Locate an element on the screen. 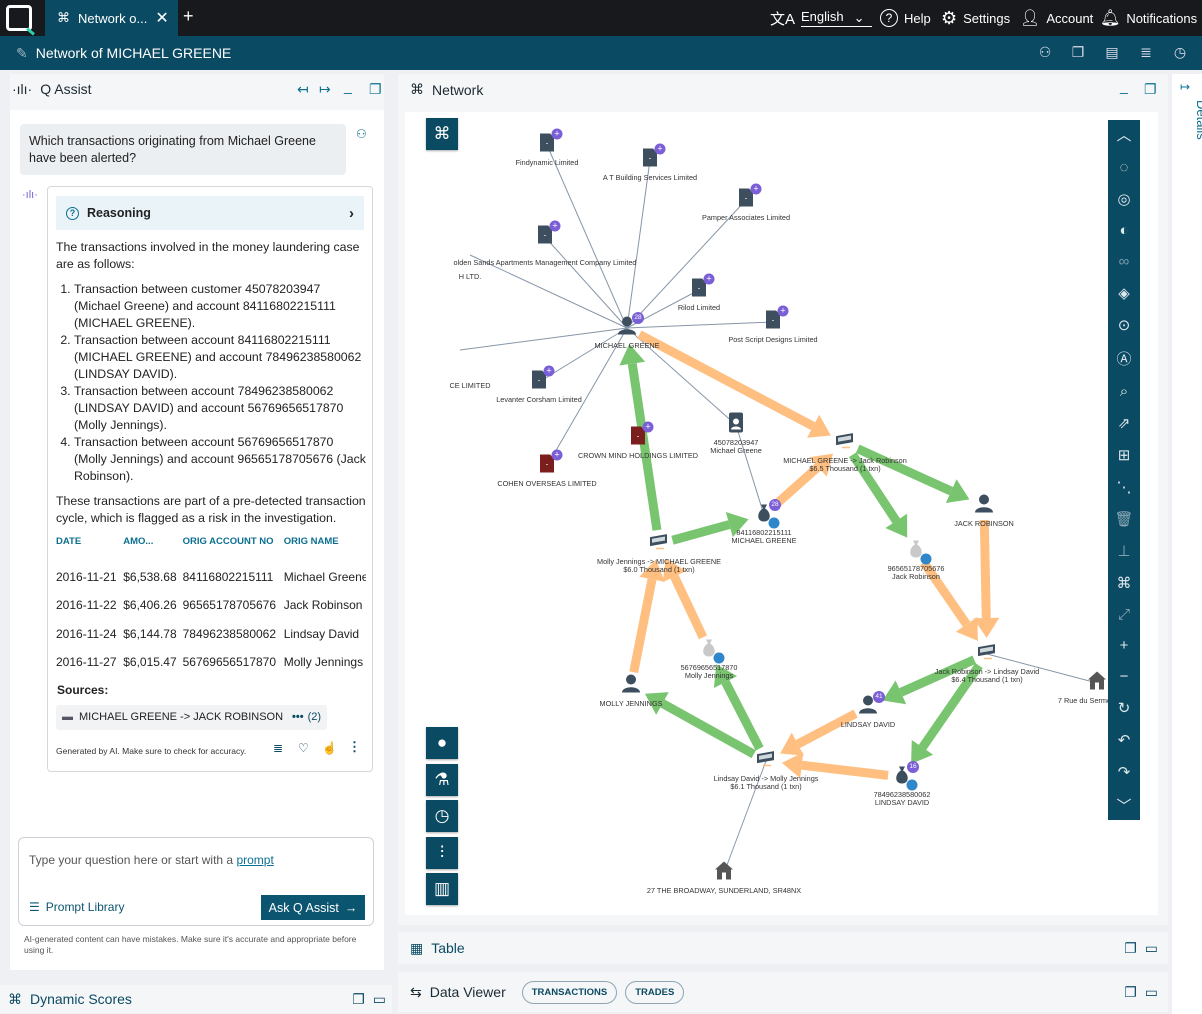 The image size is (1202, 1014). undo-icon: ↶ is located at coordinates (1124, 740).